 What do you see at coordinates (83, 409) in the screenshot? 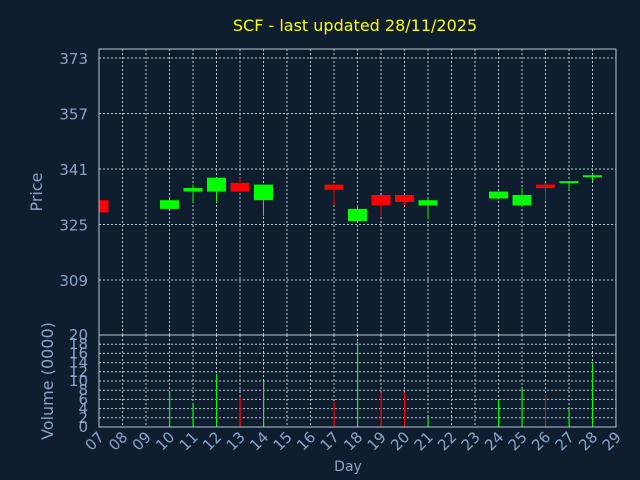
I see `volume-y-tick-label: 4` at bounding box center [83, 409].